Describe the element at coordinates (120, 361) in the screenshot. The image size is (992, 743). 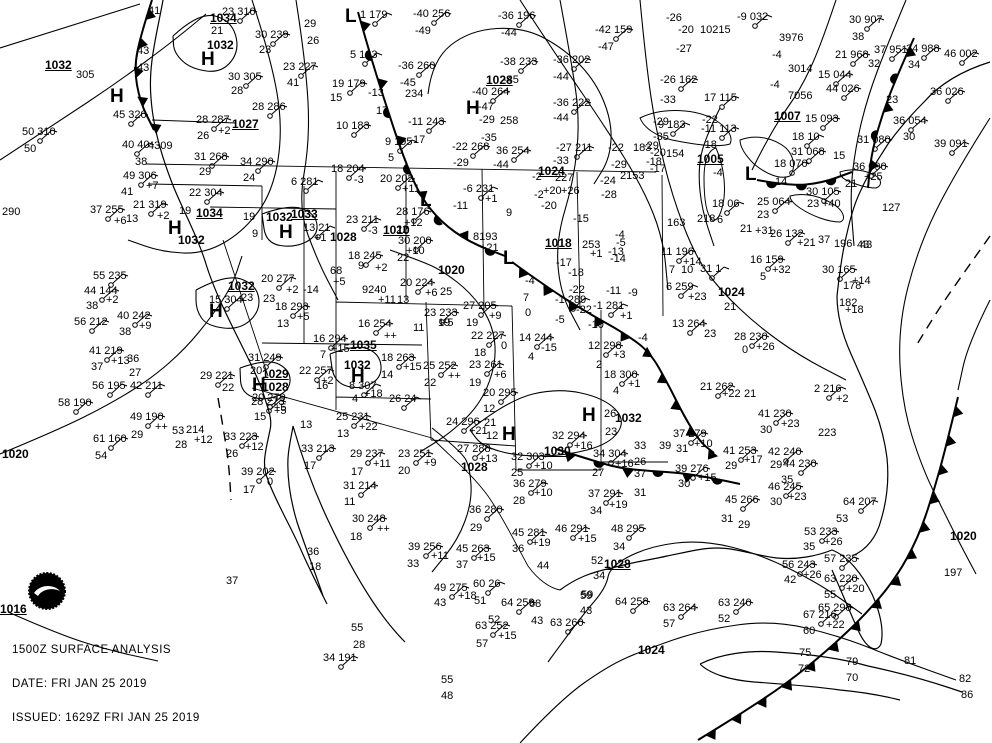
I see `station-label: +13` at that location.